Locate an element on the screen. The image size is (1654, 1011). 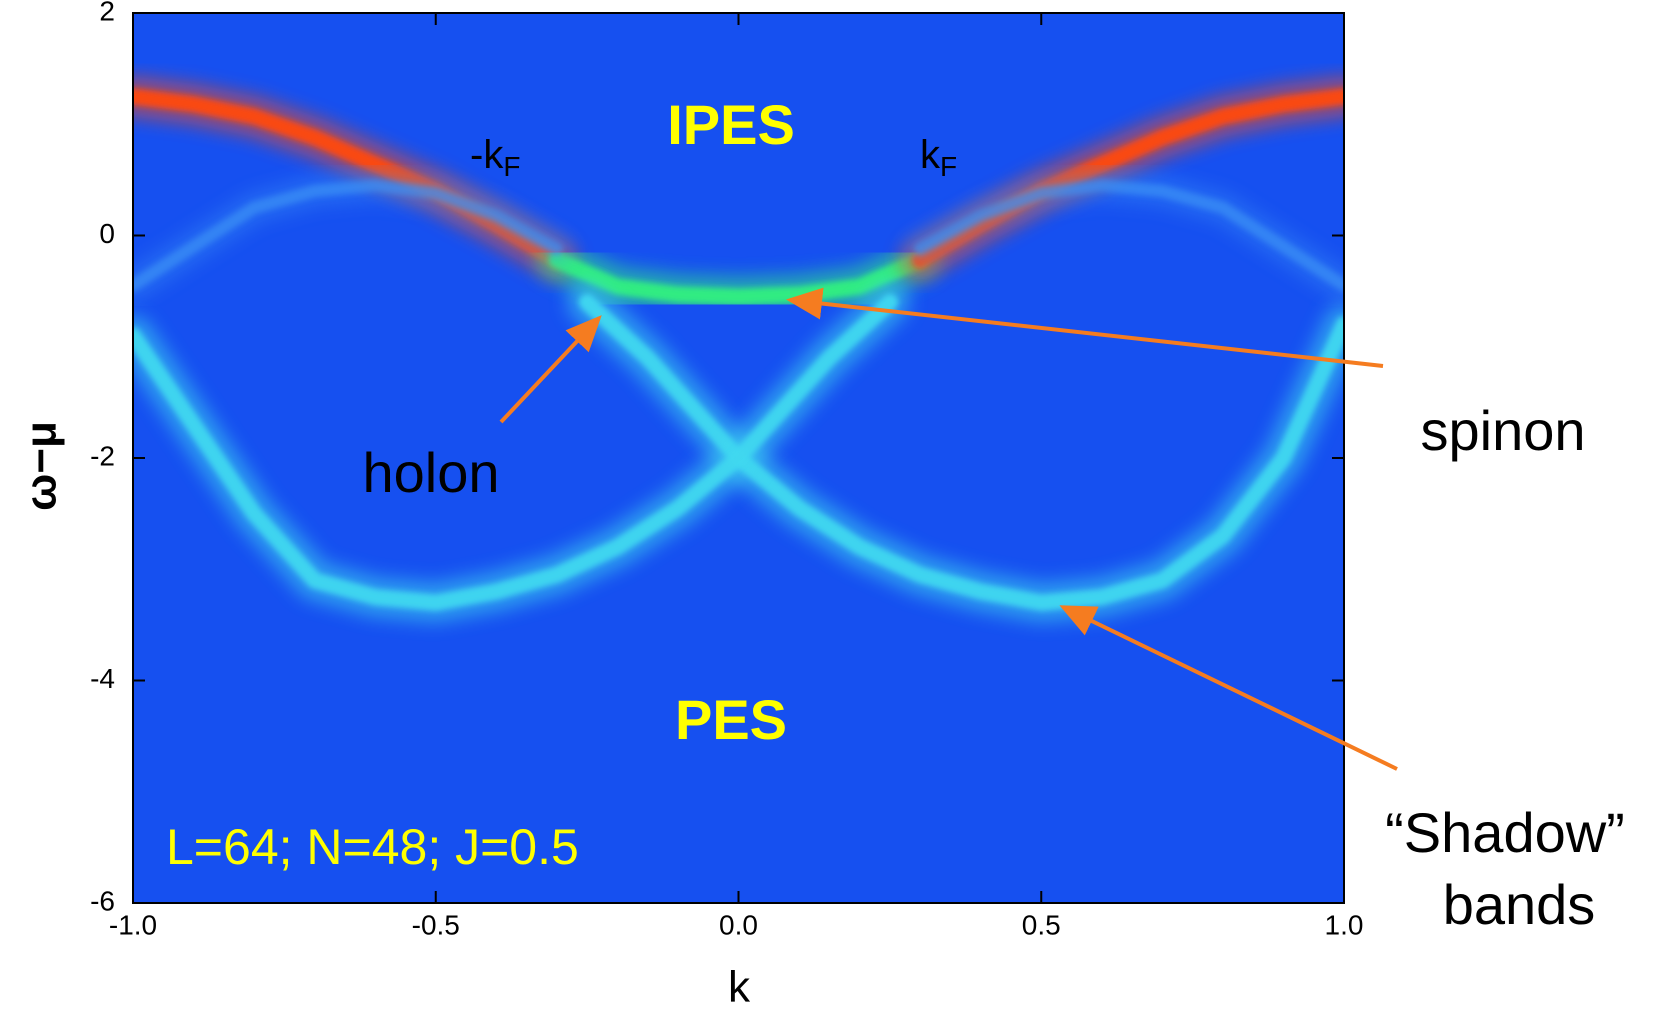
annotation: L=64; N=48; J=0.5 is located at coordinates (372, 847).